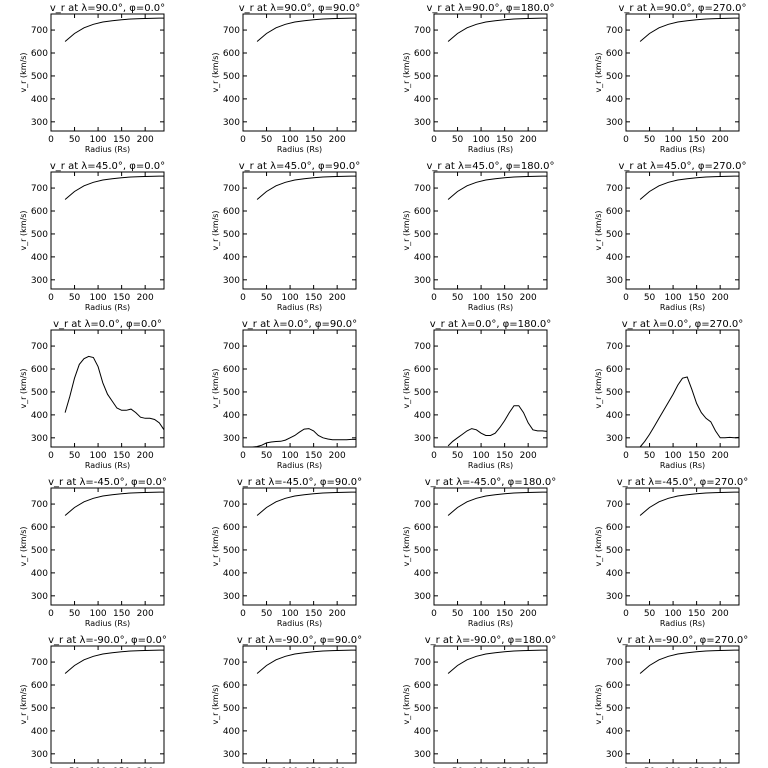 Image resolution: width=768 pixels, height=768 pixels. What do you see at coordinates (491, 324) in the screenshot?
I see `chart-title: v_r at λ=0.0°, φ=180.0°` at bounding box center [491, 324].